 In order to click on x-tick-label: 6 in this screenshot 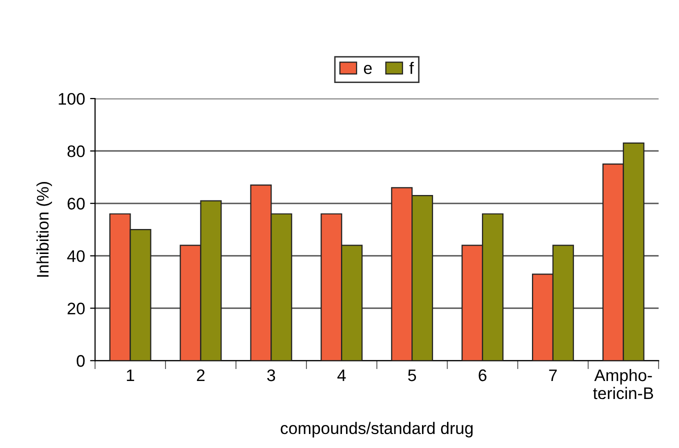, I will do `click(482, 375)`.